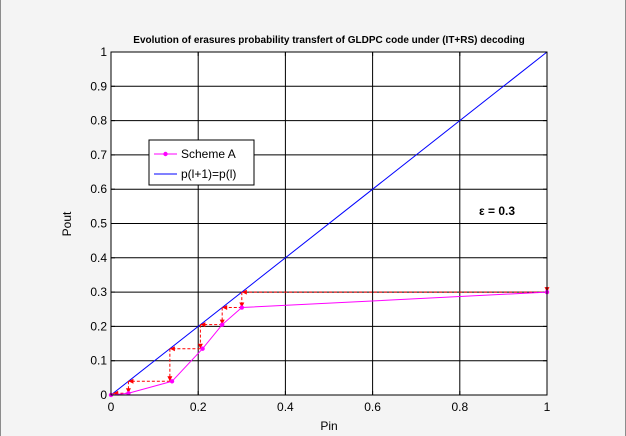 The height and width of the screenshot is (436, 626). Describe the element at coordinates (98, 224) in the screenshot. I see `y-tick-label: 0.5` at that location.